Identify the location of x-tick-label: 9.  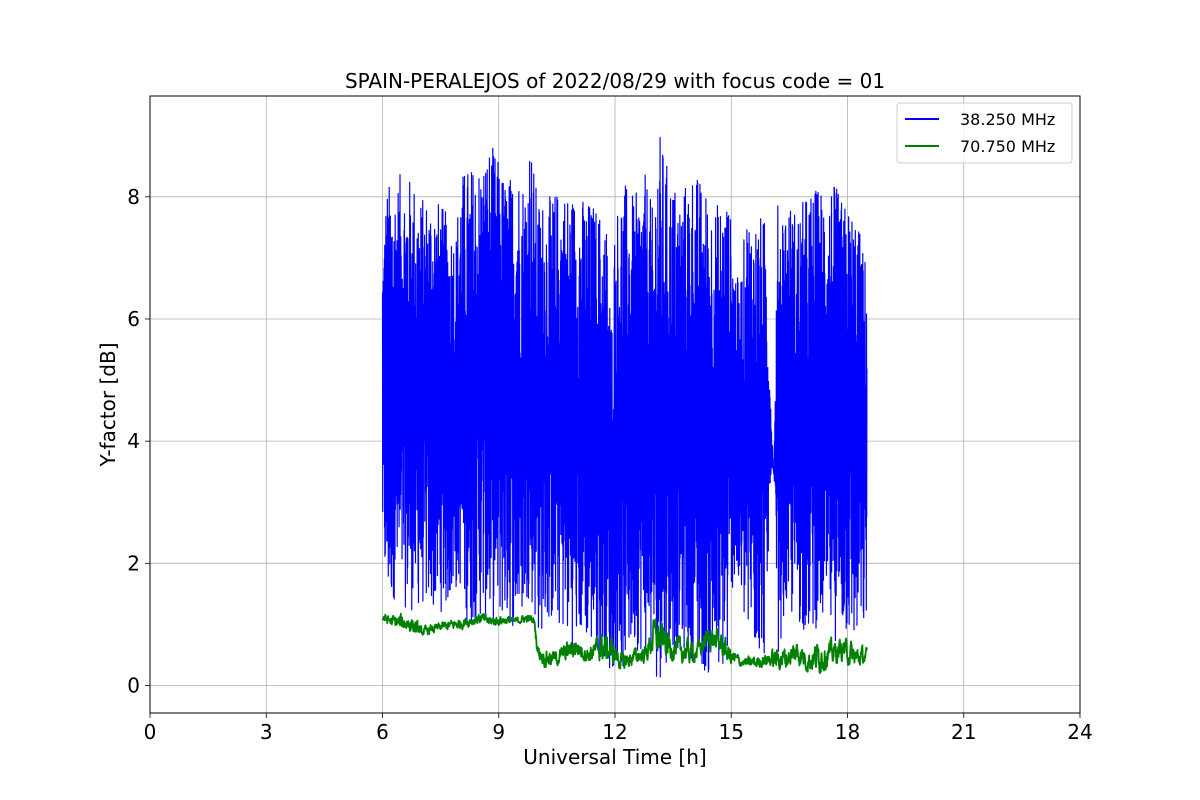
(498, 732).